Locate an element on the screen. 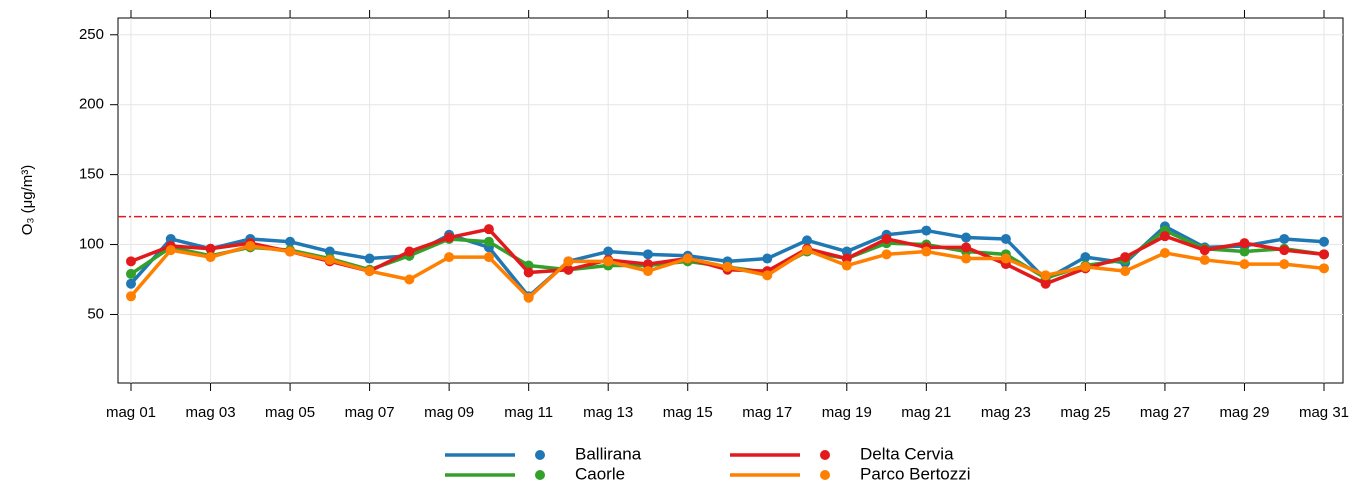 The width and height of the screenshot is (1370, 495). x-tick-label: mag 21 is located at coordinates (926, 412).